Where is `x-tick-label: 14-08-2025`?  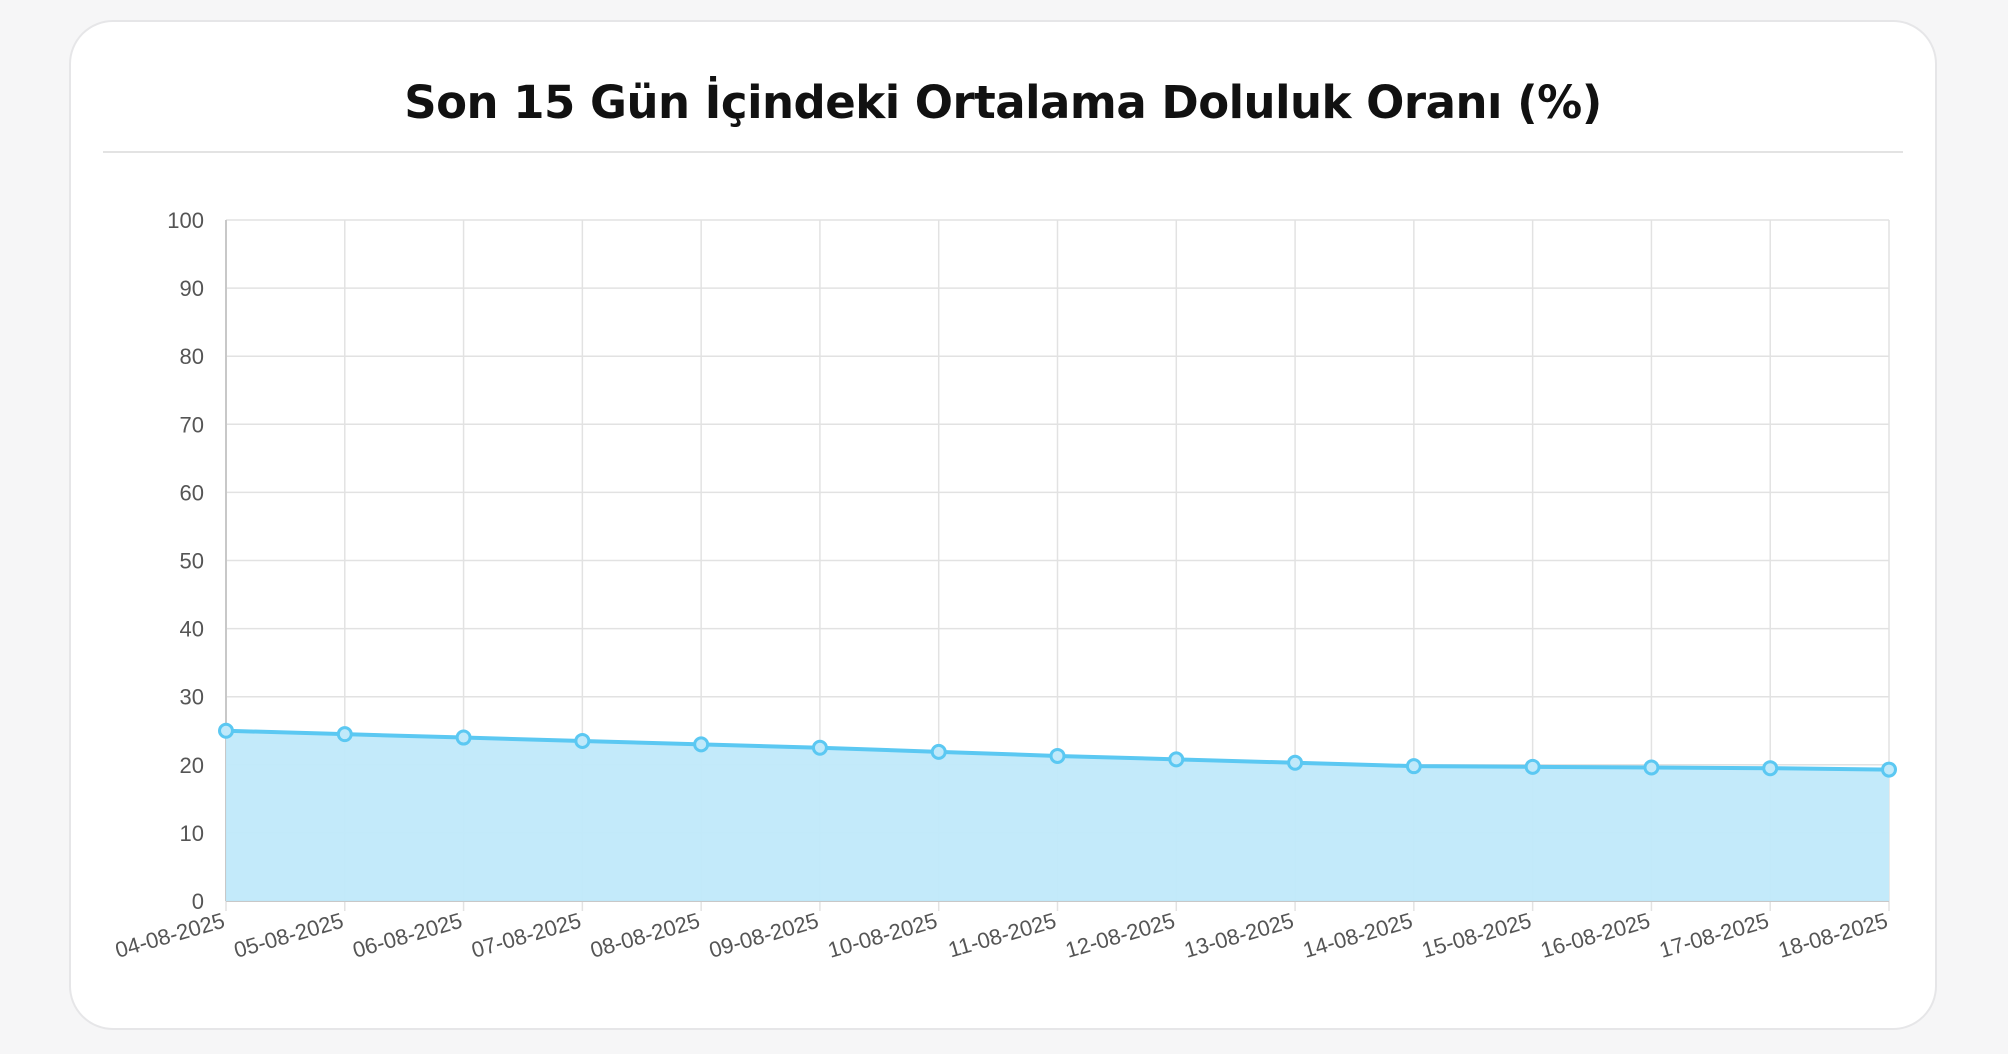
x-tick-label: 14-08-2025 is located at coordinates (1357, 935).